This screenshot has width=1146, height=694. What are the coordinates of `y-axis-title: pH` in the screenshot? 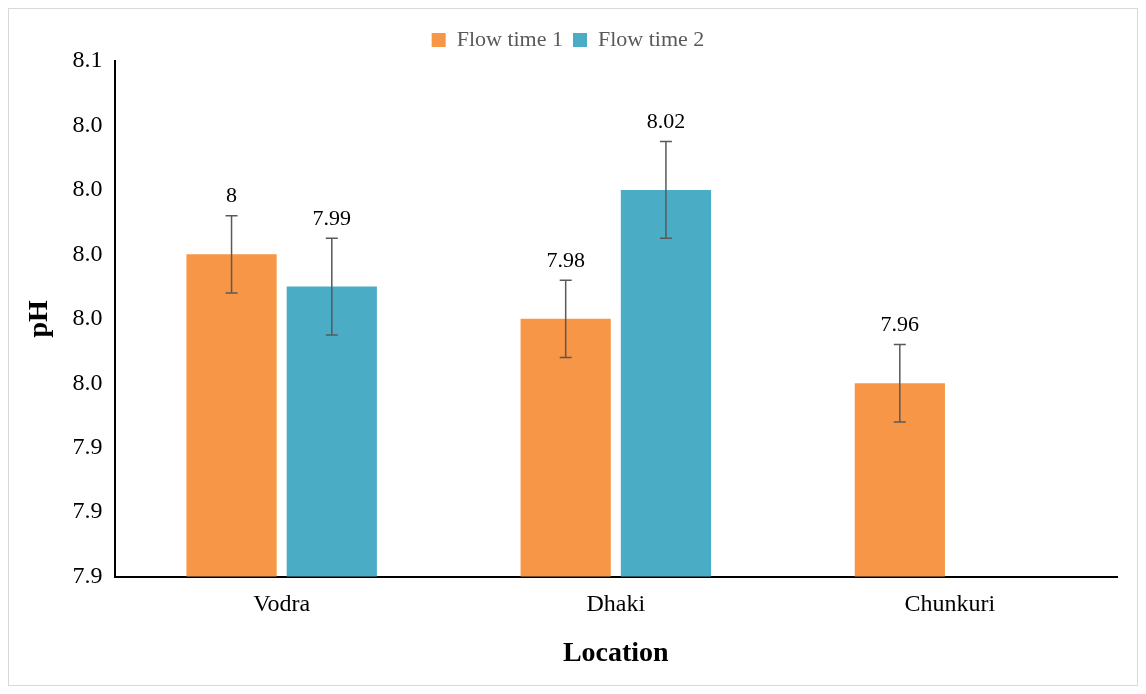 It's located at (38, 318).